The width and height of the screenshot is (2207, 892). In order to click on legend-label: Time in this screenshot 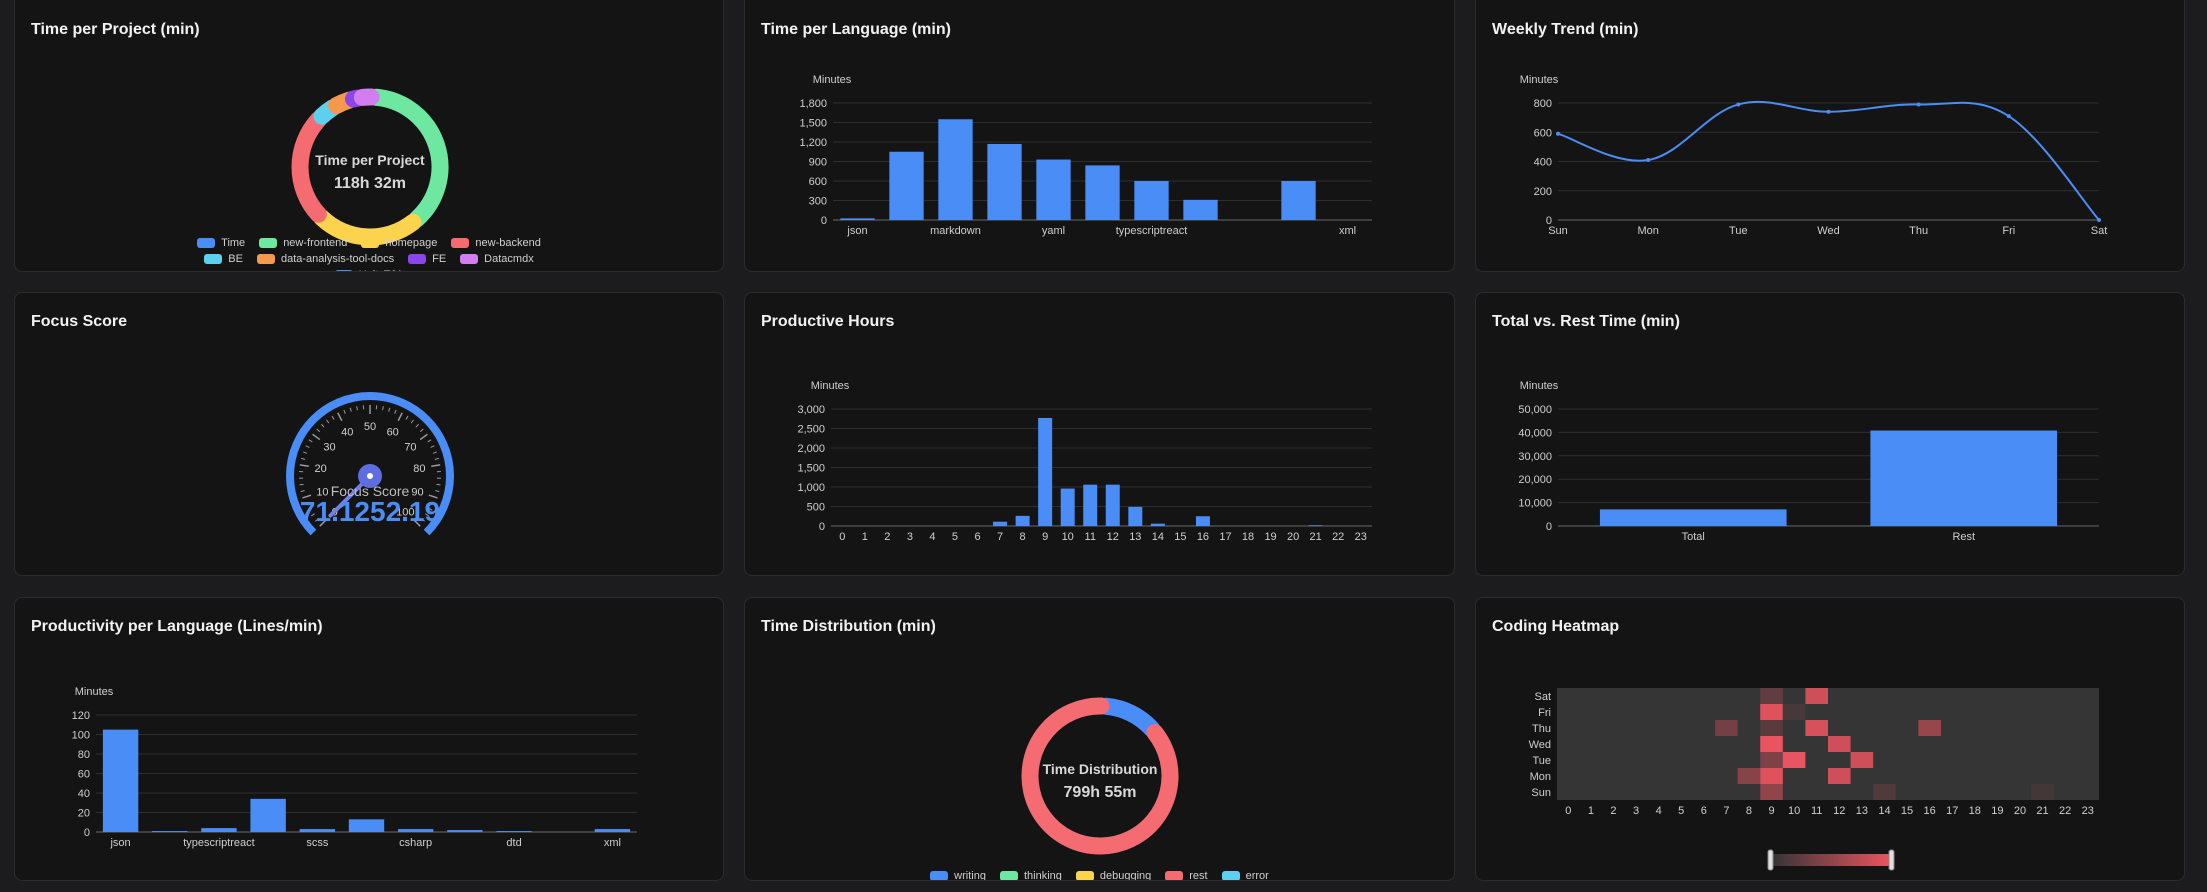, I will do `click(233, 243)`.